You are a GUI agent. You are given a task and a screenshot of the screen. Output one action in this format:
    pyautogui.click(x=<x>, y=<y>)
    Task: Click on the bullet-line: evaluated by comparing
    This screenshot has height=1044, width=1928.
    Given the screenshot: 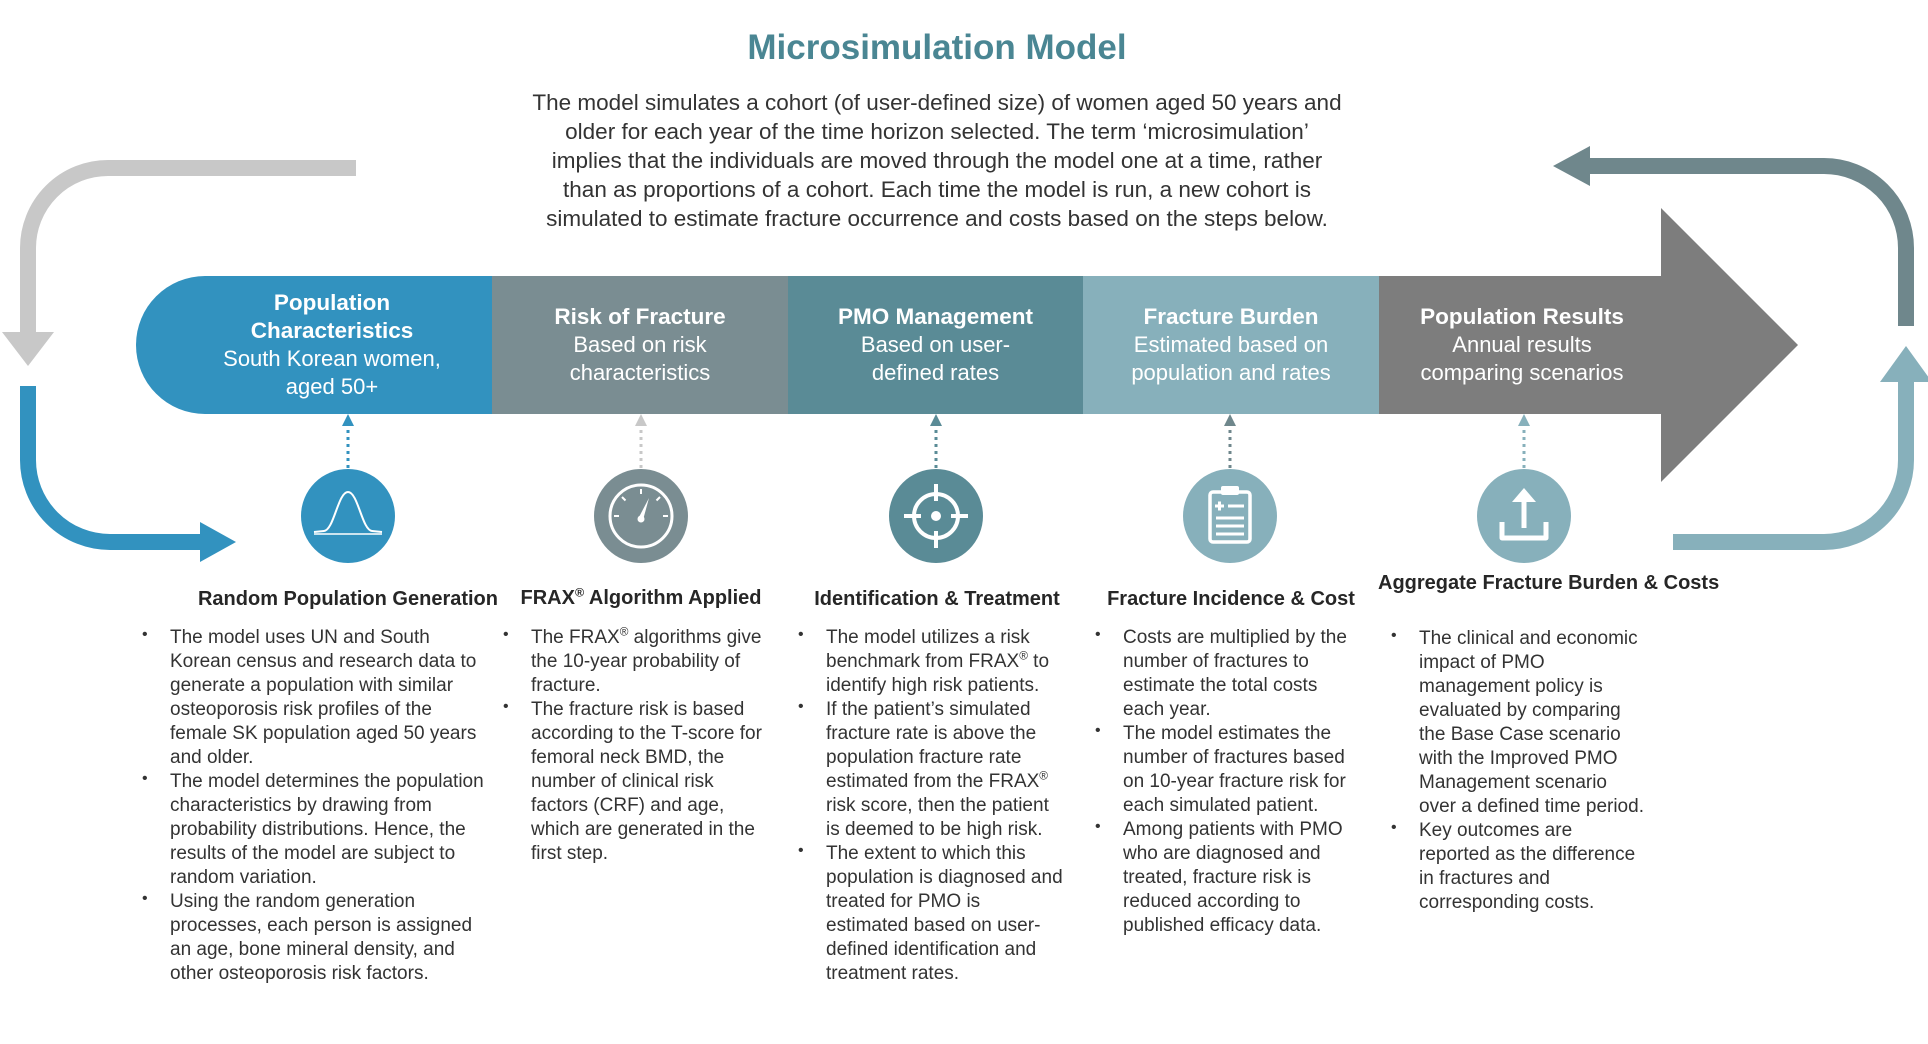 What is the action you would take?
    pyautogui.click(x=1520, y=710)
    